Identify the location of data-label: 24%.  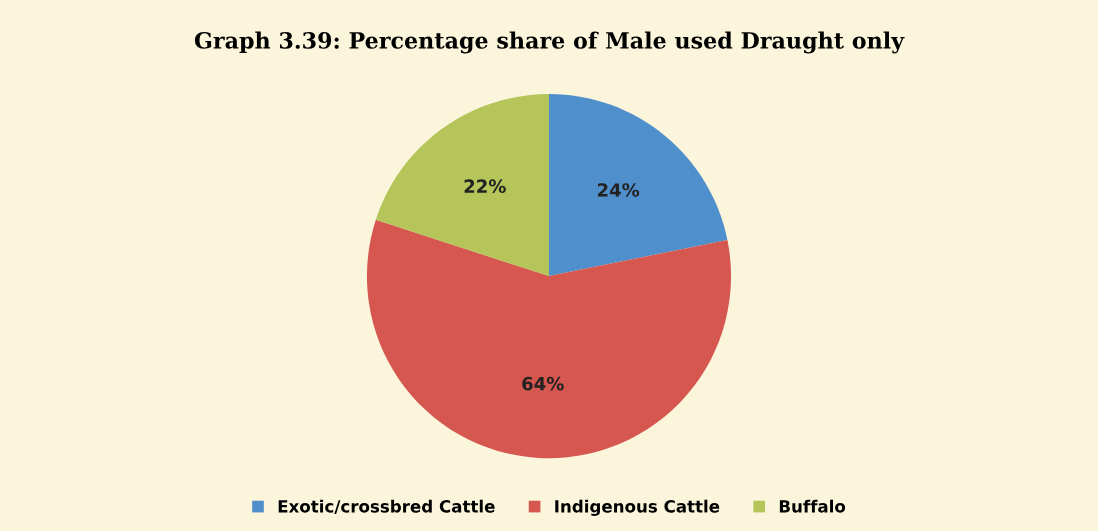
(618, 190).